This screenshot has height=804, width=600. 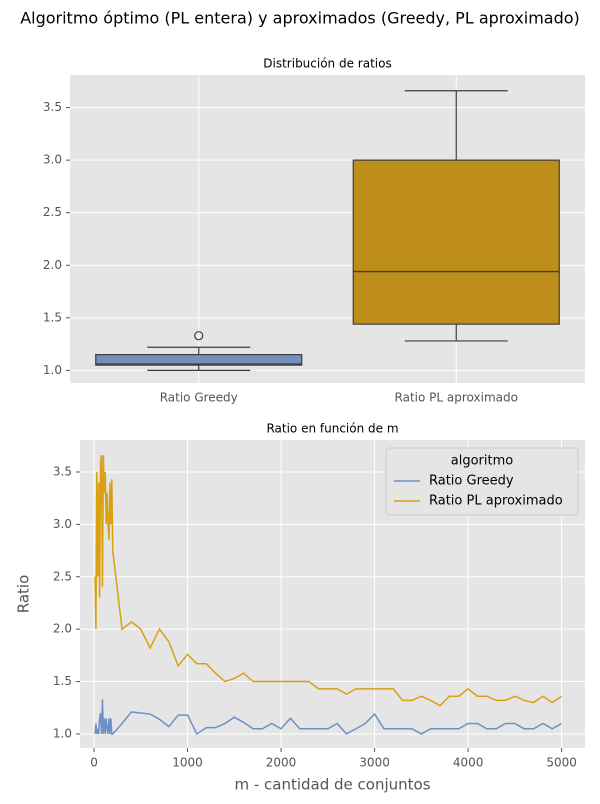 What do you see at coordinates (187, 763) in the screenshot?
I see `x-tick-label: 1000` at bounding box center [187, 763].